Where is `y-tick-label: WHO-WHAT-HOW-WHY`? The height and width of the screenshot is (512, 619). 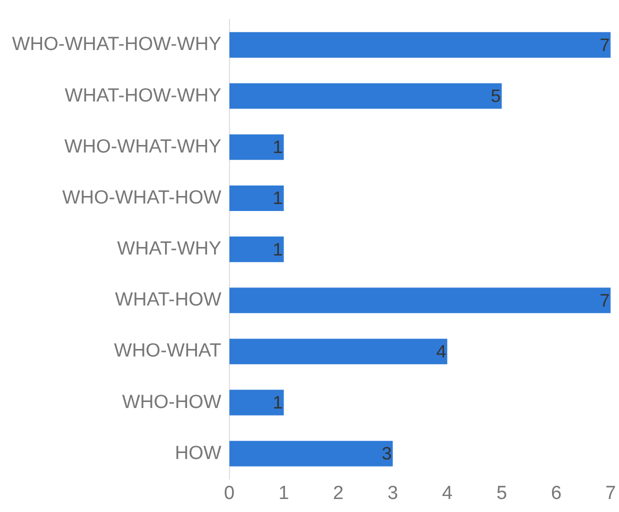 y-tick-label: WHO-WHAT-HOW-WHY is located at coordinates (117, 45).